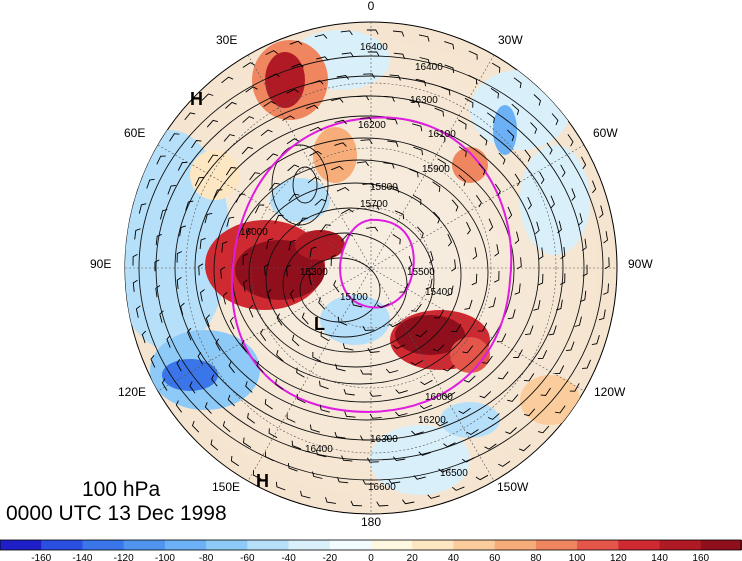 The width and height of the screenshot is (742, 561). I want to click on contour-label: 16300, so click(384, 439).